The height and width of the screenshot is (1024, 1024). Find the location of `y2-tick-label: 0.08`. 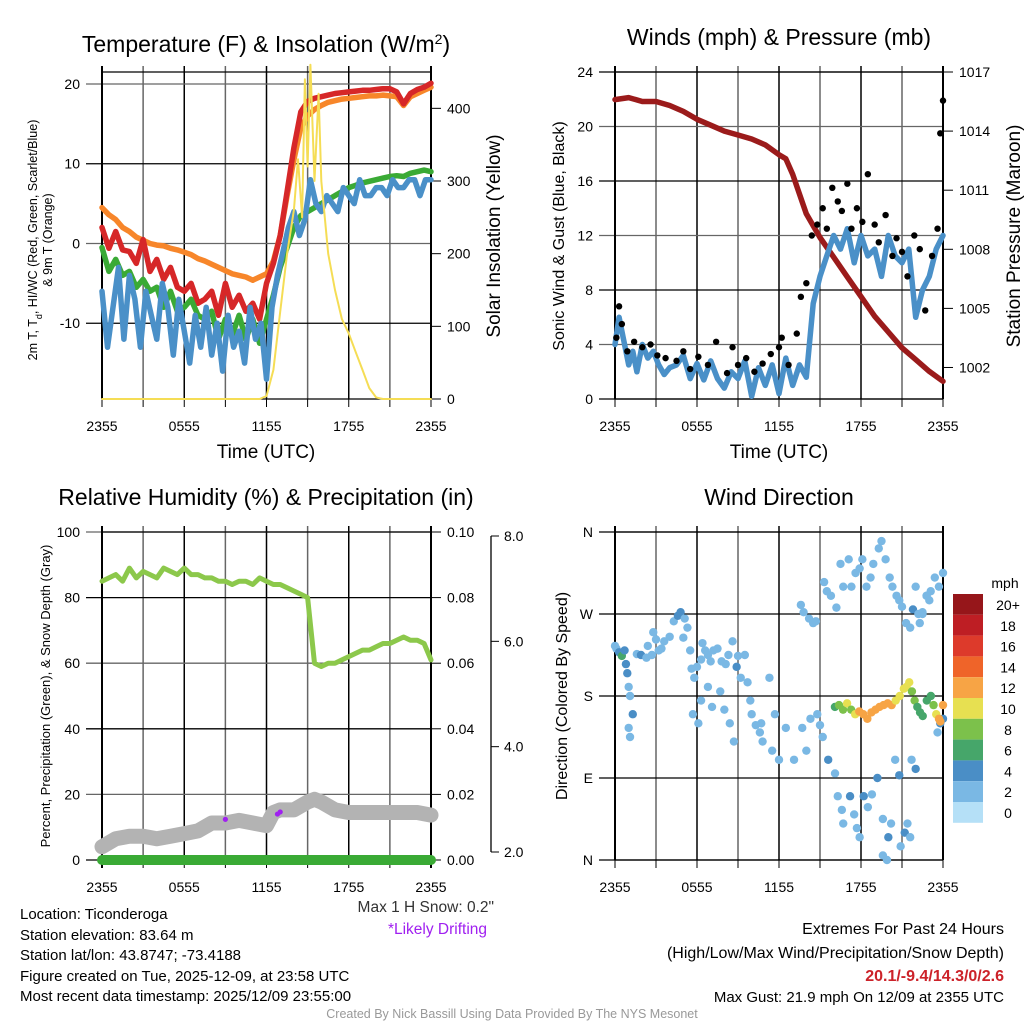

y2-tick-label: 0.08 is located at coordinates (460, 598).